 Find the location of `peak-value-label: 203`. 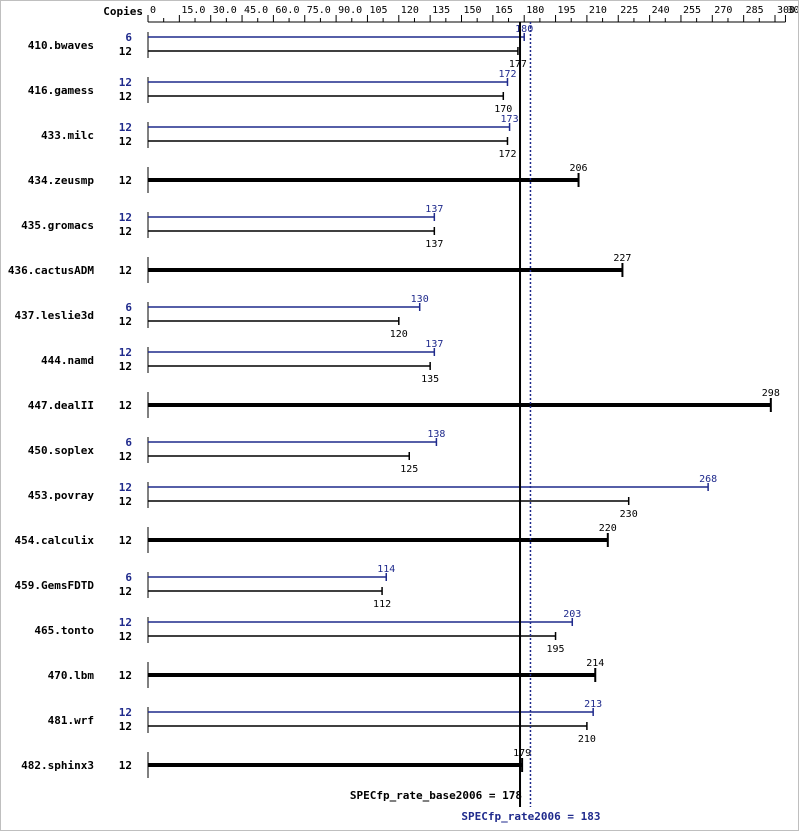

peak-value-label: 203 is located at coordinates (572, 614).